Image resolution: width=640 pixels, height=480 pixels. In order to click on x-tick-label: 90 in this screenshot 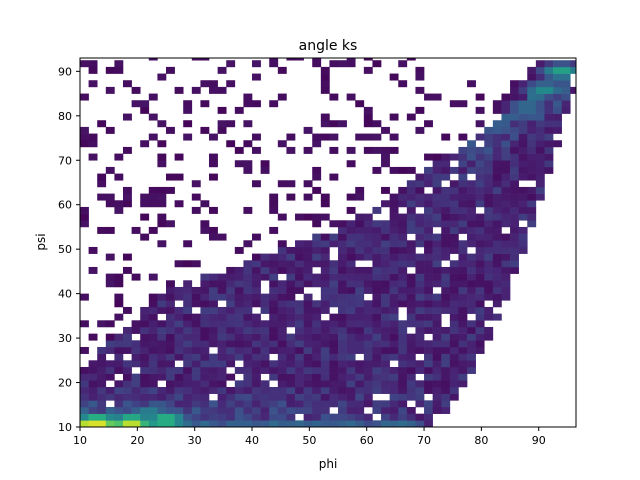, I will do `click(539, 440)`.